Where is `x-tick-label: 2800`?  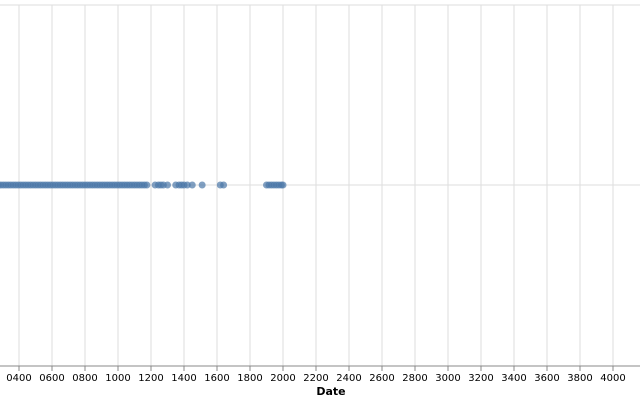 x-tick-label: 2800 is located at coordinates (414, 378).